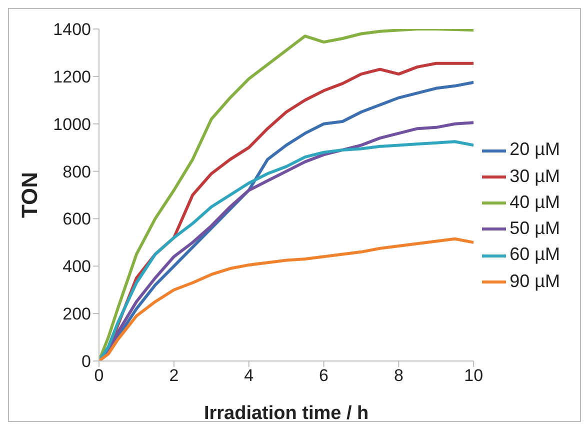 The width and height of the screenshot is (587, 428). Describe the element at coordinates (399, 376) in the screenshot. I see `x-tick-label: 8` at that location.